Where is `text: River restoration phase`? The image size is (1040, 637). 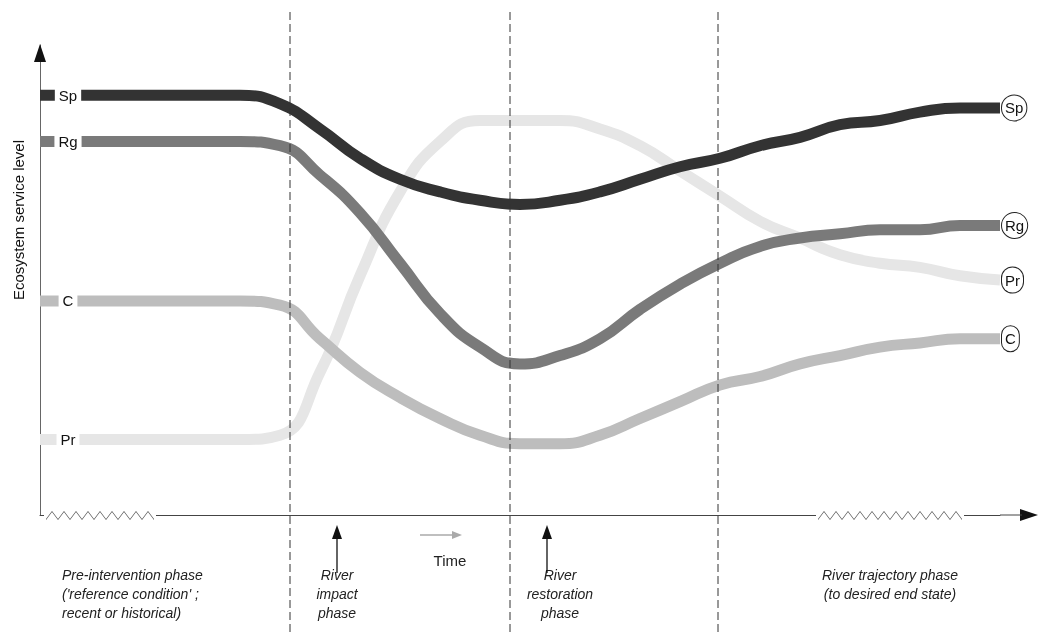 text: River restoration phase is located at coordinates (560, 593).